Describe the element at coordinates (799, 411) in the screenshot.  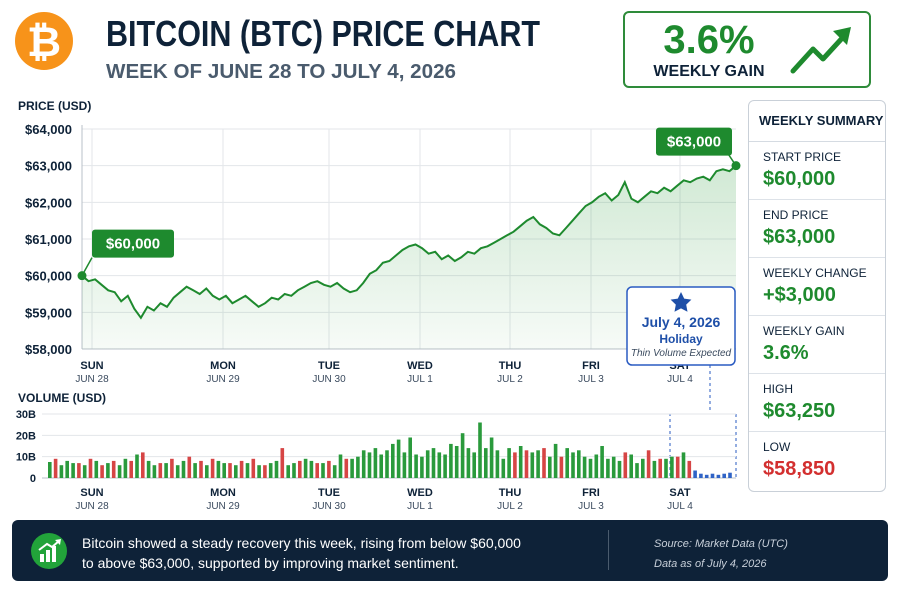
I see `summary-value: $63,250` at that location.